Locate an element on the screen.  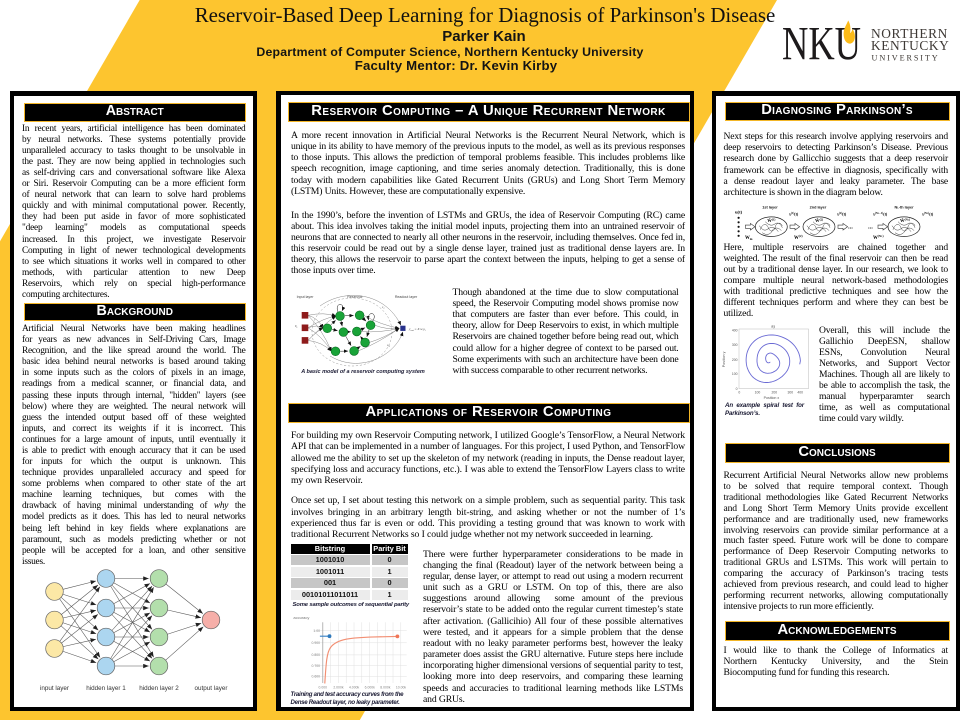
svg-text: u(t) is located at coordinates (739, 212).